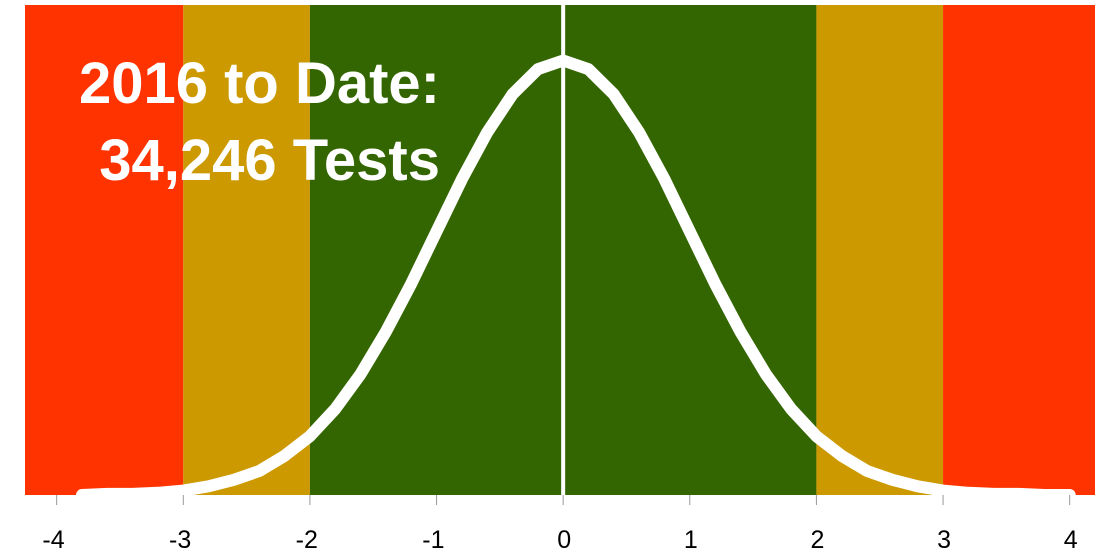  What do you see at coordinates (564, 538) in the screenshot?
I see `x-tick-label: 0` at bounding box center [564, 538].